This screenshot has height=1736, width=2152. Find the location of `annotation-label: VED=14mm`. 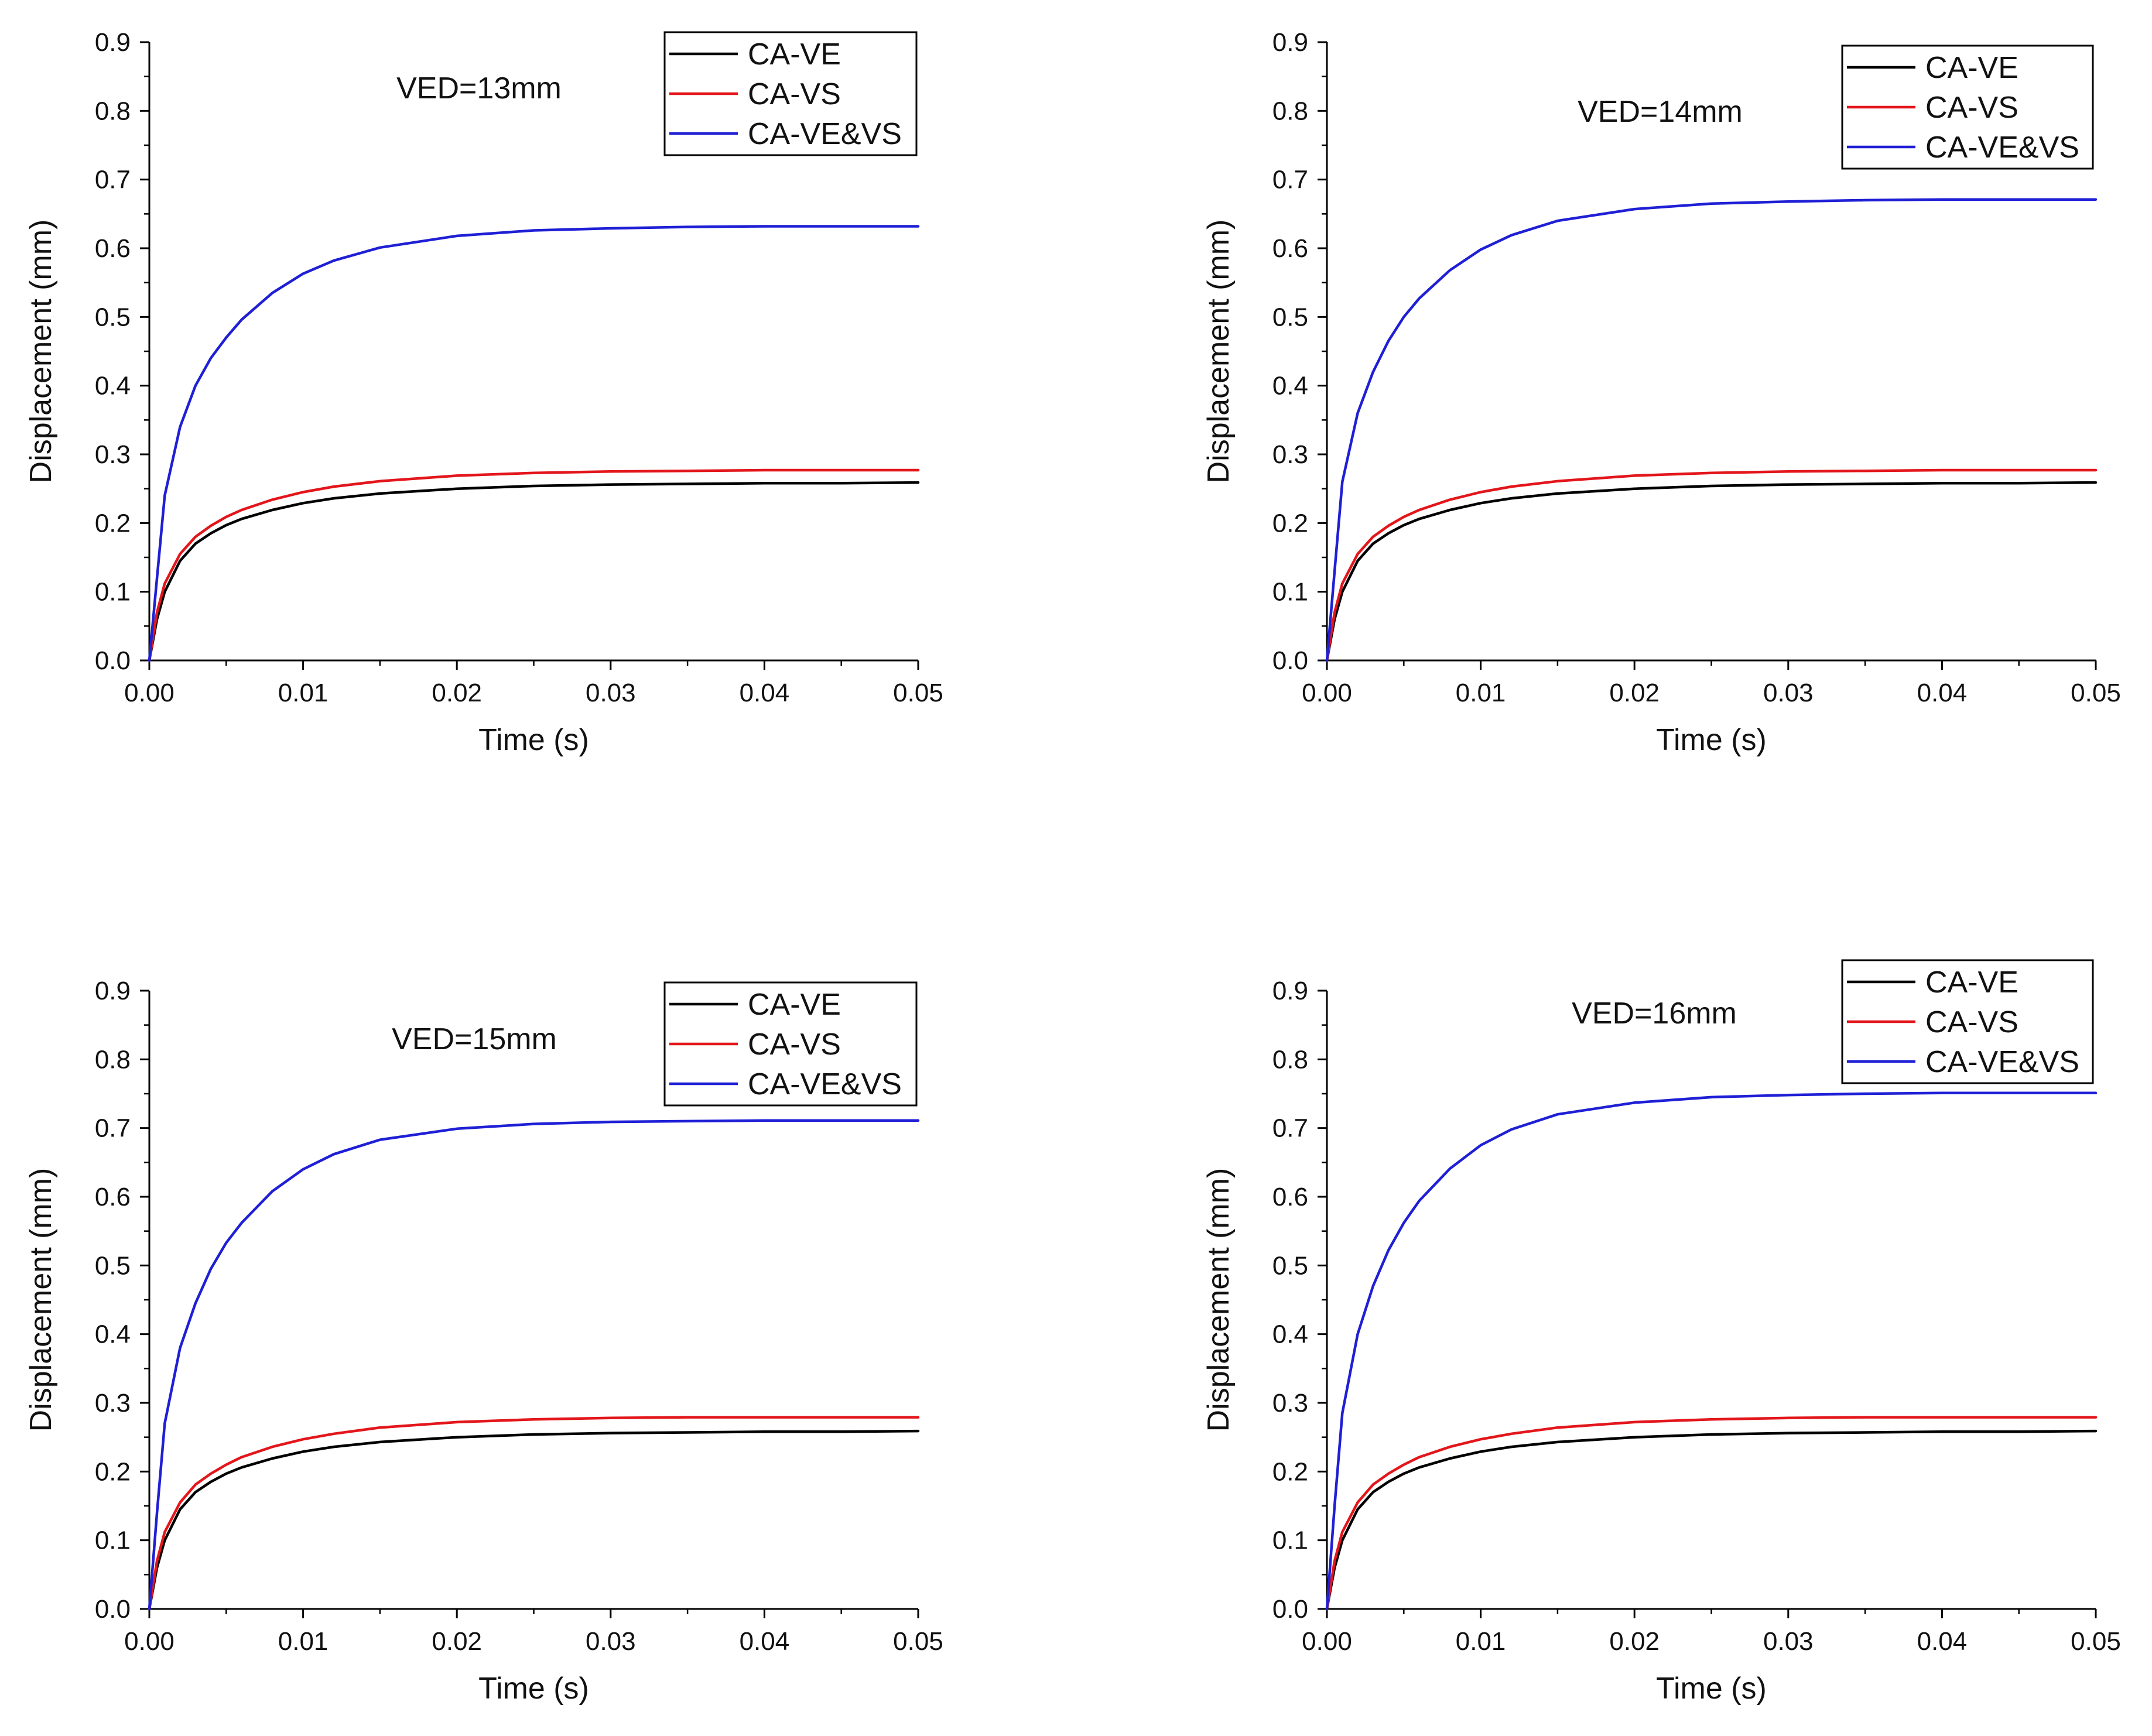

annotation-label: VED=14mm is located at coordinates (1660, 112).